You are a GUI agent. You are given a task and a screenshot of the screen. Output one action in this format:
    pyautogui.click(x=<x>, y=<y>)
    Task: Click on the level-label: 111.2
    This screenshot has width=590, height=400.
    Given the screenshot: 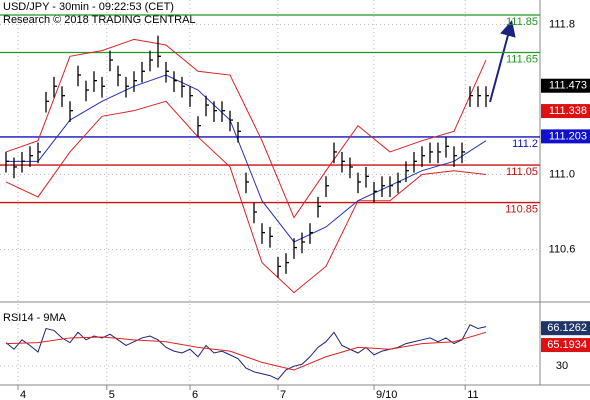 What is the action you would take?
    pyautogui.click(x=525, y=144)
    